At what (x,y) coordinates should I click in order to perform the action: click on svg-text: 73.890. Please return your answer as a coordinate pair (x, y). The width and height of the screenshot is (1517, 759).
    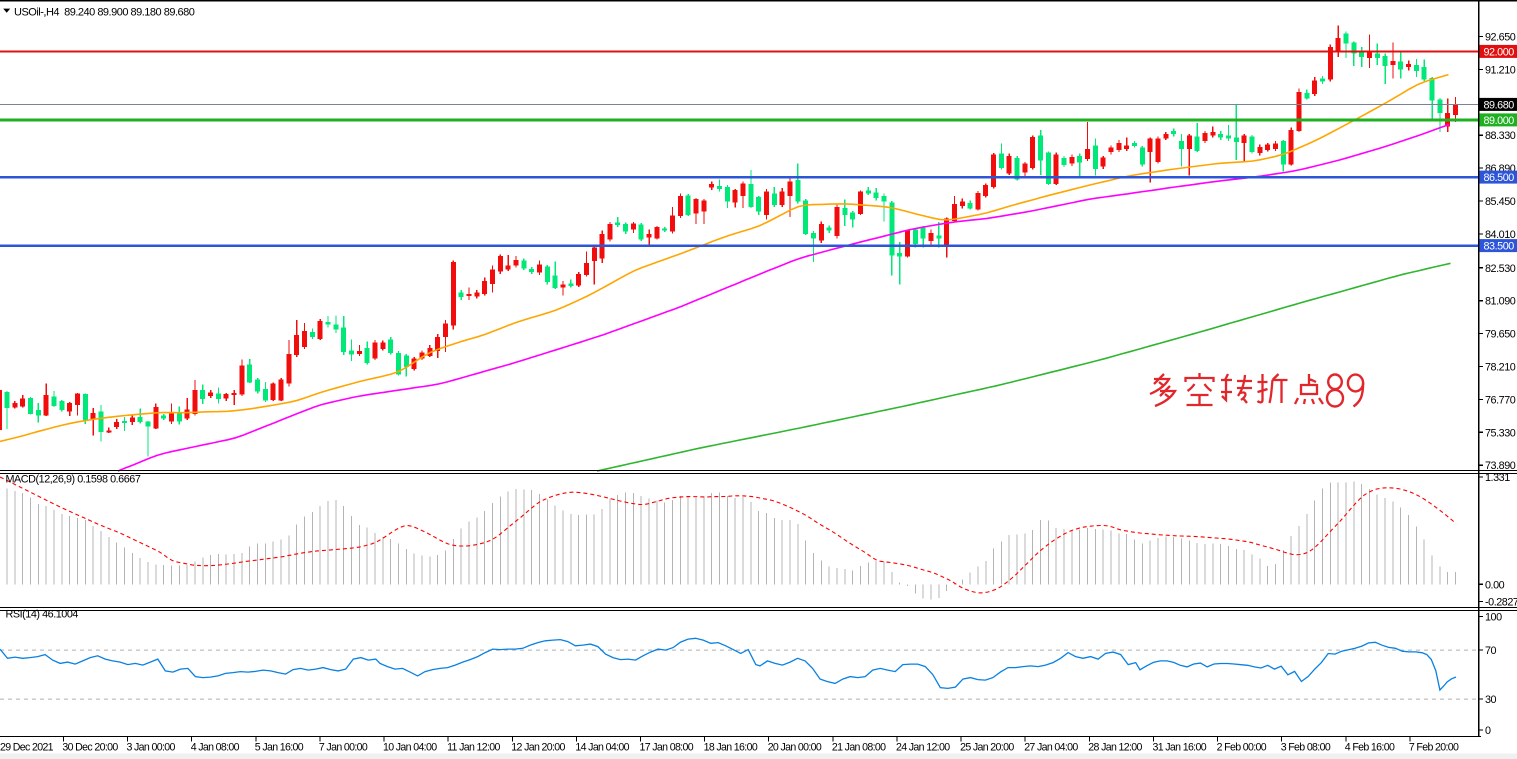
    Looking at the image, I should click on (1500, 466).